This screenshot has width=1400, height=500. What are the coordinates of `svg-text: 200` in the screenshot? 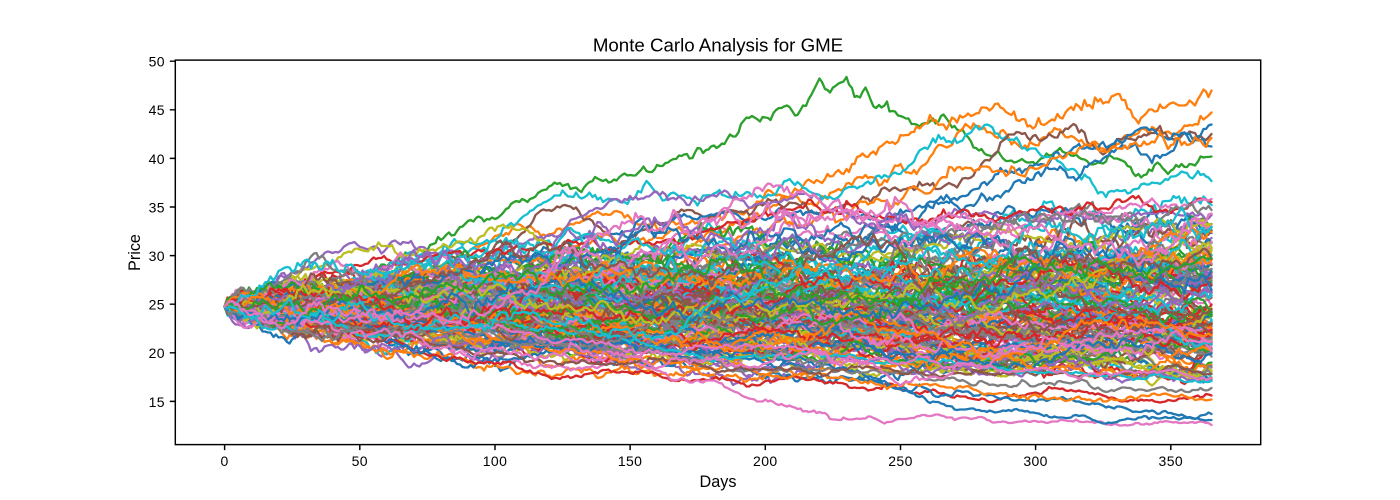 It's located at (765, 461).